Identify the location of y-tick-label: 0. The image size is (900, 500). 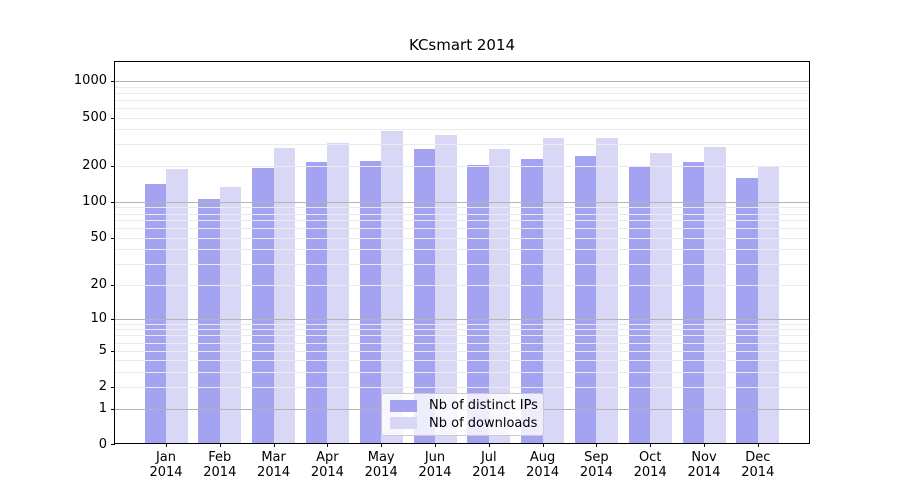
(102, 444).